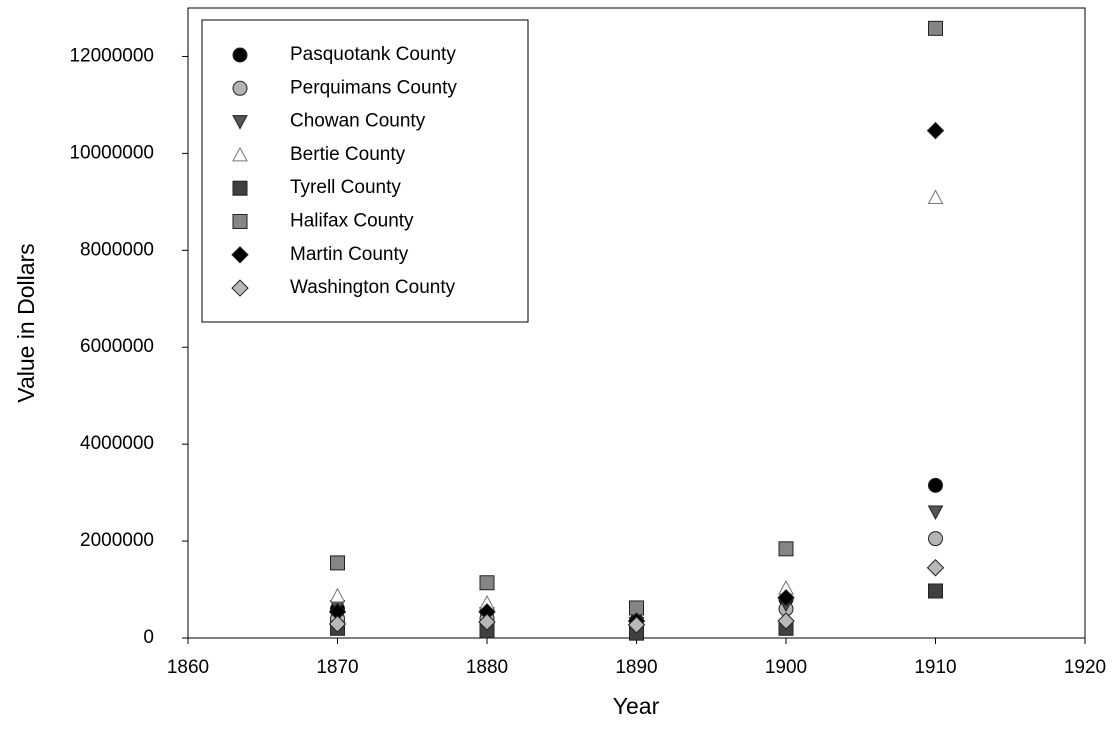  Describe the element at coordinates (373, 87) in the screenshot. I see `legend-label: Perquimans County` at that location.